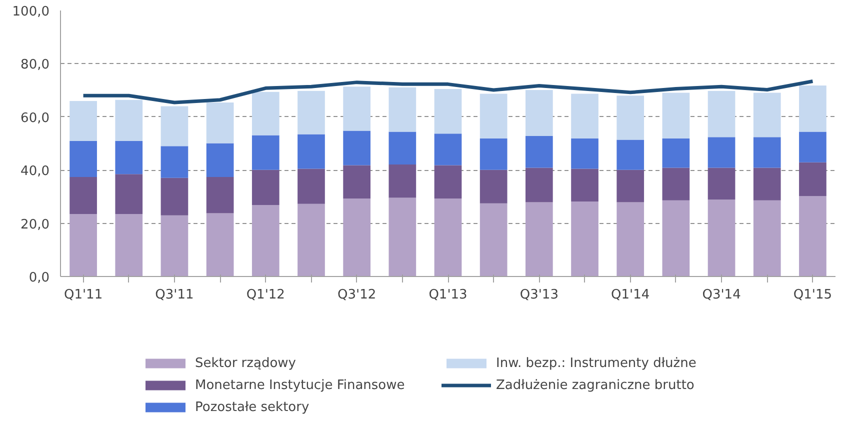  What do you see at coordinates (630, 295) in the screenshot?
I see `x-tick-label: Q1'14` at bounding box center [630, 295].